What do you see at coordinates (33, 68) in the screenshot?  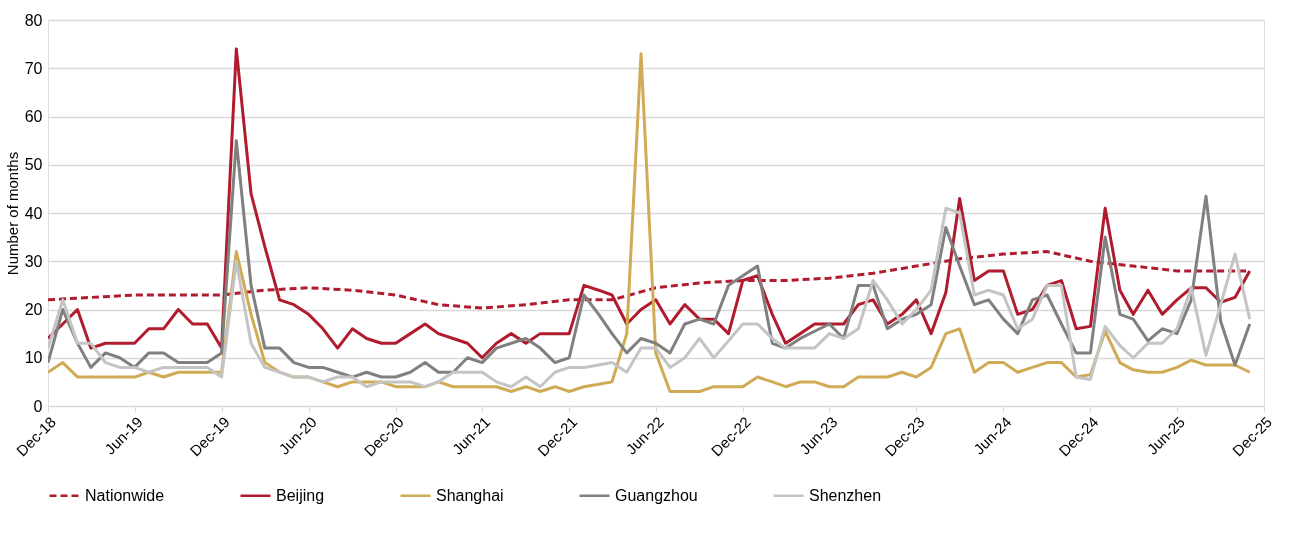 I see `y-tick-label: 70` at bounding box center [33, 68].